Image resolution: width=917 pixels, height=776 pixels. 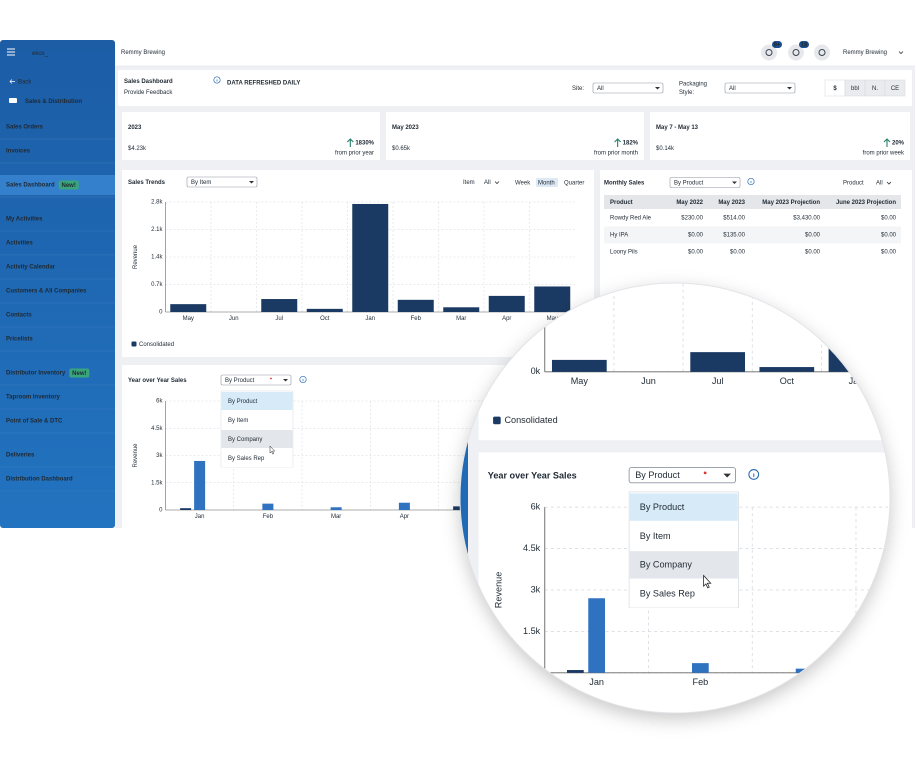 What do you see at coordinates (36, 374) in the screenshot?
I see `nav-item: Distributor Inventory` at bounding box center [36, 374].